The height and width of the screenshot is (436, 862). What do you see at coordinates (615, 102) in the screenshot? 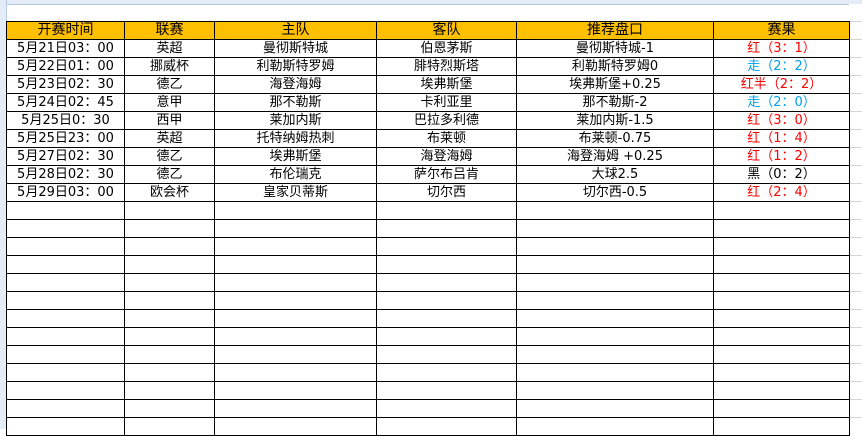
I see `cell-pick: 那不勒斯-2` at bounding box center [615, 102].